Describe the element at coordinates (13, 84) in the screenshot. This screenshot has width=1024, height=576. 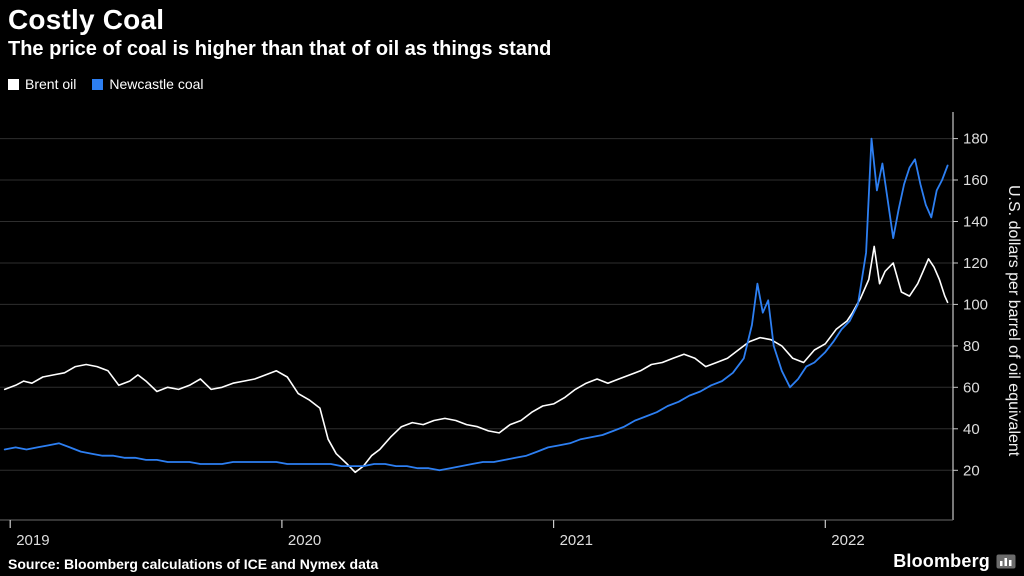
I see `brent-swatch-icon` at that location.